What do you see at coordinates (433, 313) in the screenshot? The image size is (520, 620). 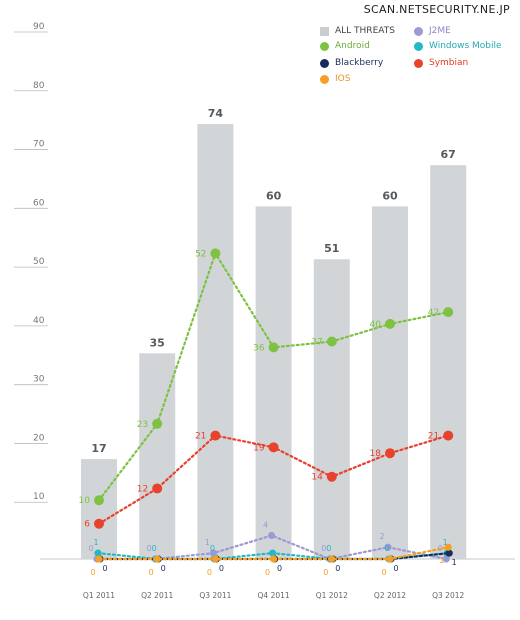 I see `point-label-android: 42` at bounding box center [433, 313].